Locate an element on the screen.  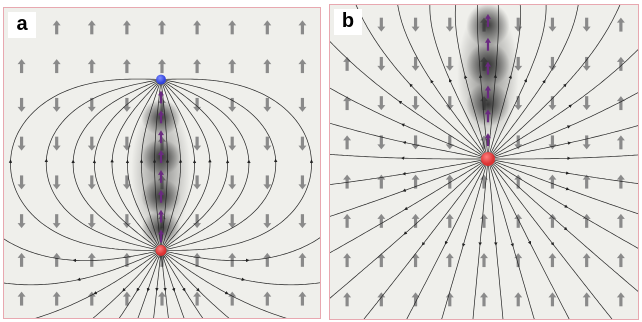
core-spin-arrow is located at coordinates (161, 236).